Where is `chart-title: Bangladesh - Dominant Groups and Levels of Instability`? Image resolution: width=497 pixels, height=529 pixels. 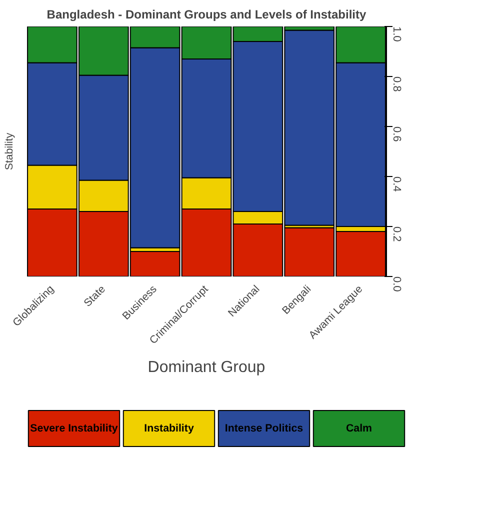
chart-title: Bangladesh - Dominant Groups and Levels of Instability is located at coordinates (206, 15).